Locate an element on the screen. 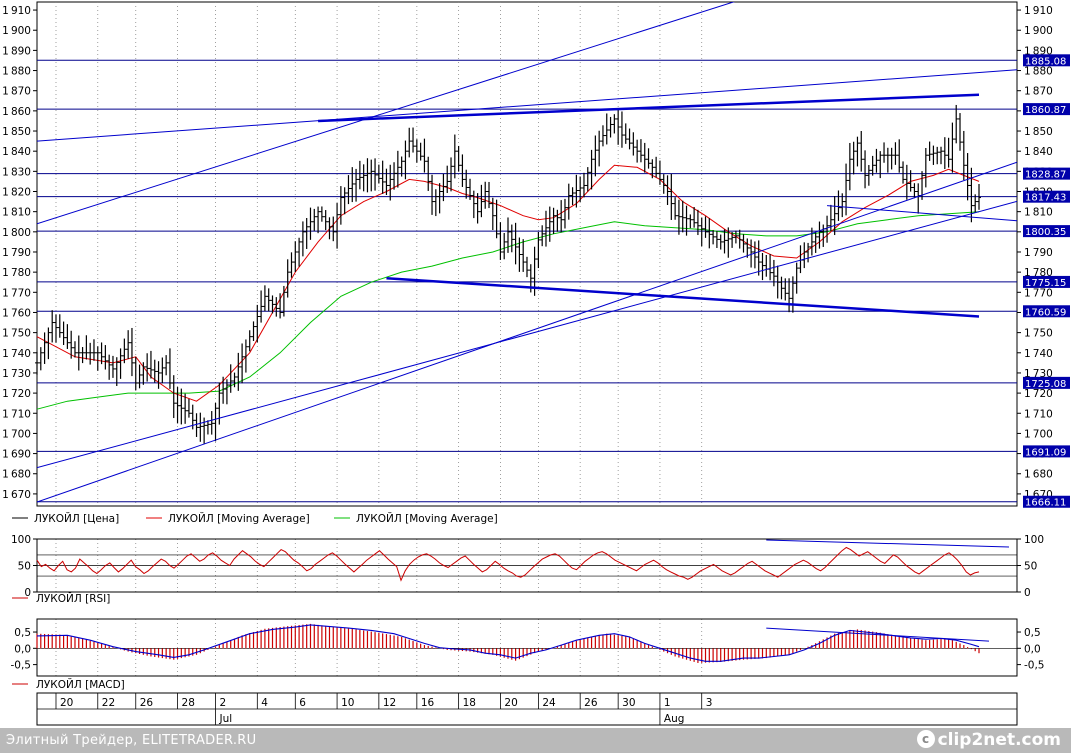 The height and width of the screenshot is (753, 1071). xaxis-day-label: 2 is located at coordinates (223, 703).